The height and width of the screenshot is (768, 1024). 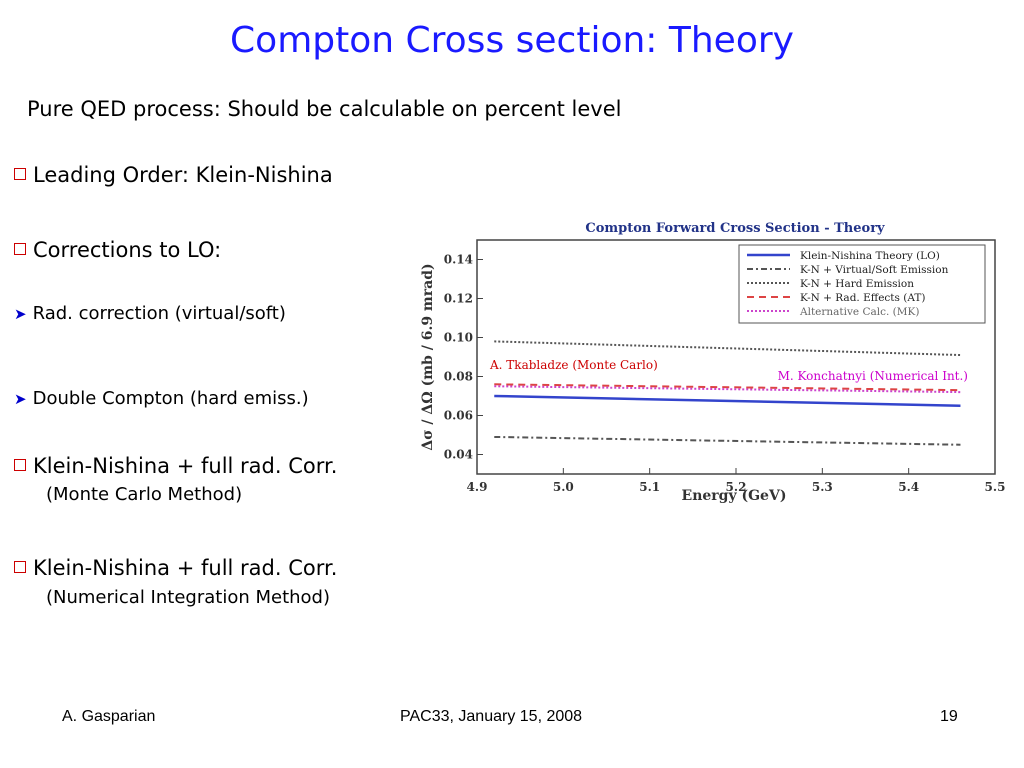 I want to click on bullet-text: Corrections to LO:, so click(x=127, y=250).